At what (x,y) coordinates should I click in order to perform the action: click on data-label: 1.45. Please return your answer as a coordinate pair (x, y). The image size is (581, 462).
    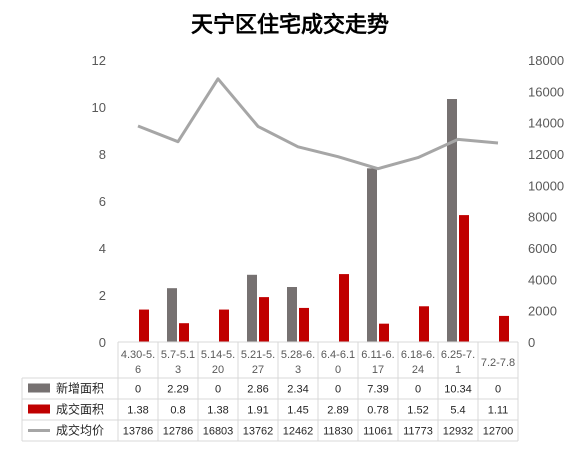
    Looking at the image, I should click on (297, 411).